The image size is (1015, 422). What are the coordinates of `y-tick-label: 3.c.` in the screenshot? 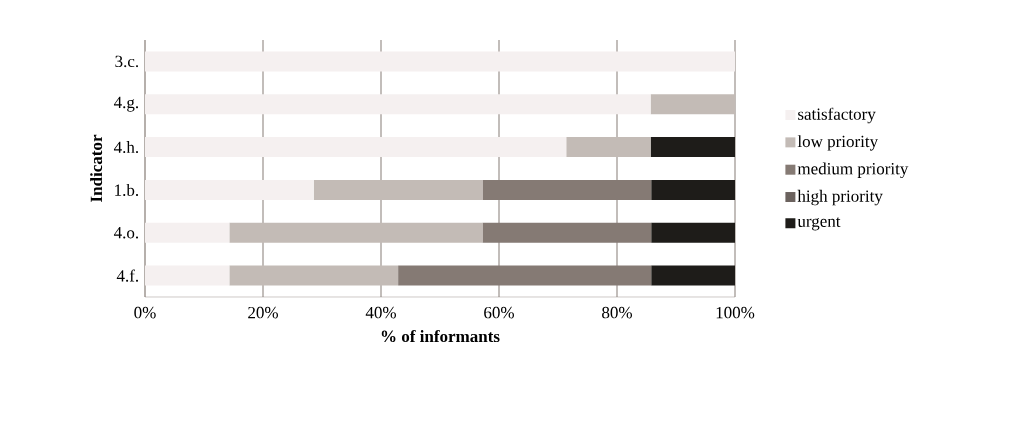 It's located at (127, 61).